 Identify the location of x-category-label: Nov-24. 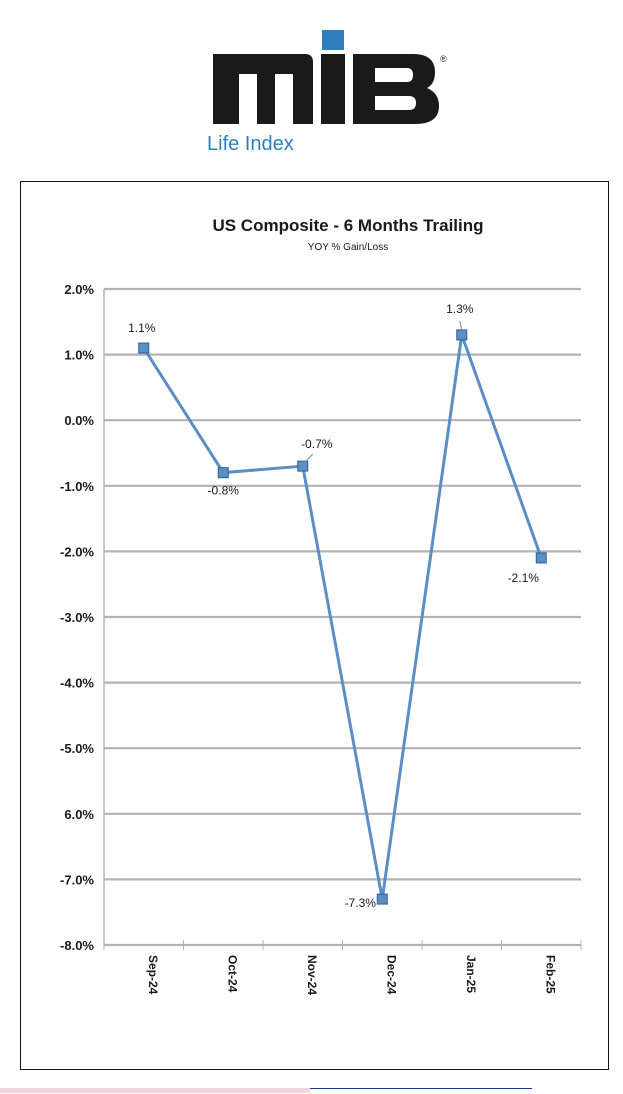
(312, 975).